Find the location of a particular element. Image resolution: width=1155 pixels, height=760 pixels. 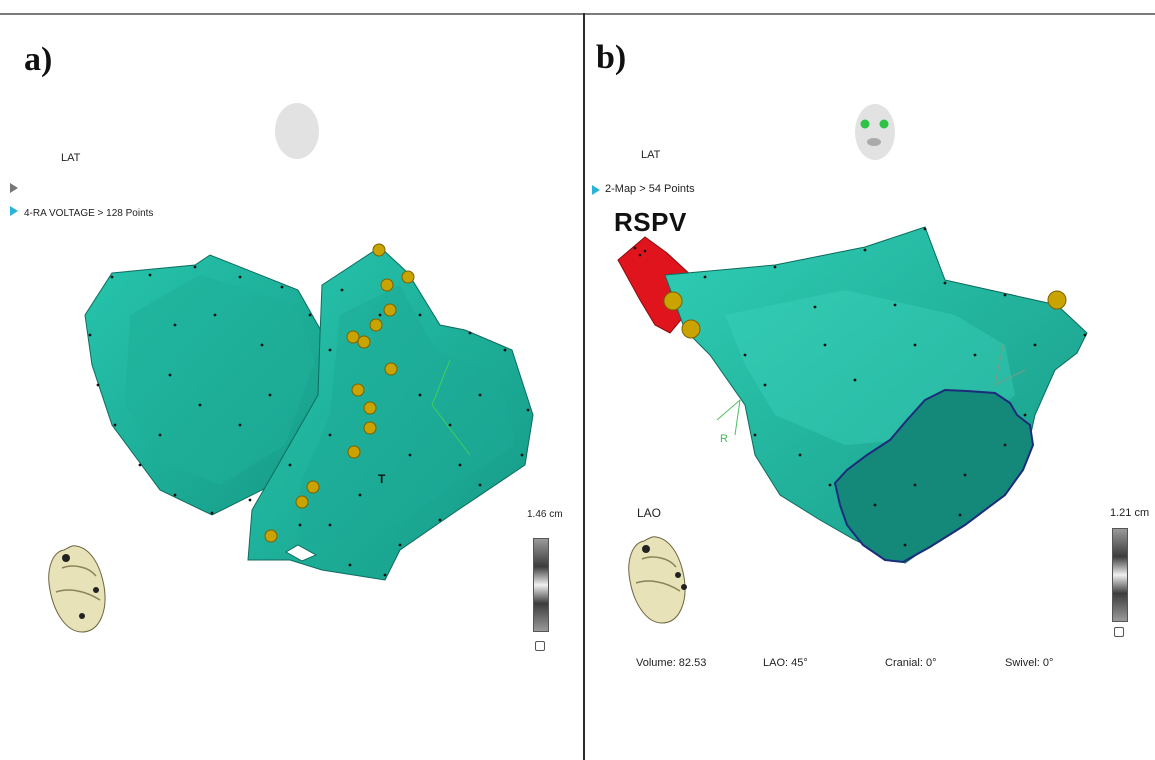

map-name-label: 2-Map > 54 Points is located at coordinates (650, 189).